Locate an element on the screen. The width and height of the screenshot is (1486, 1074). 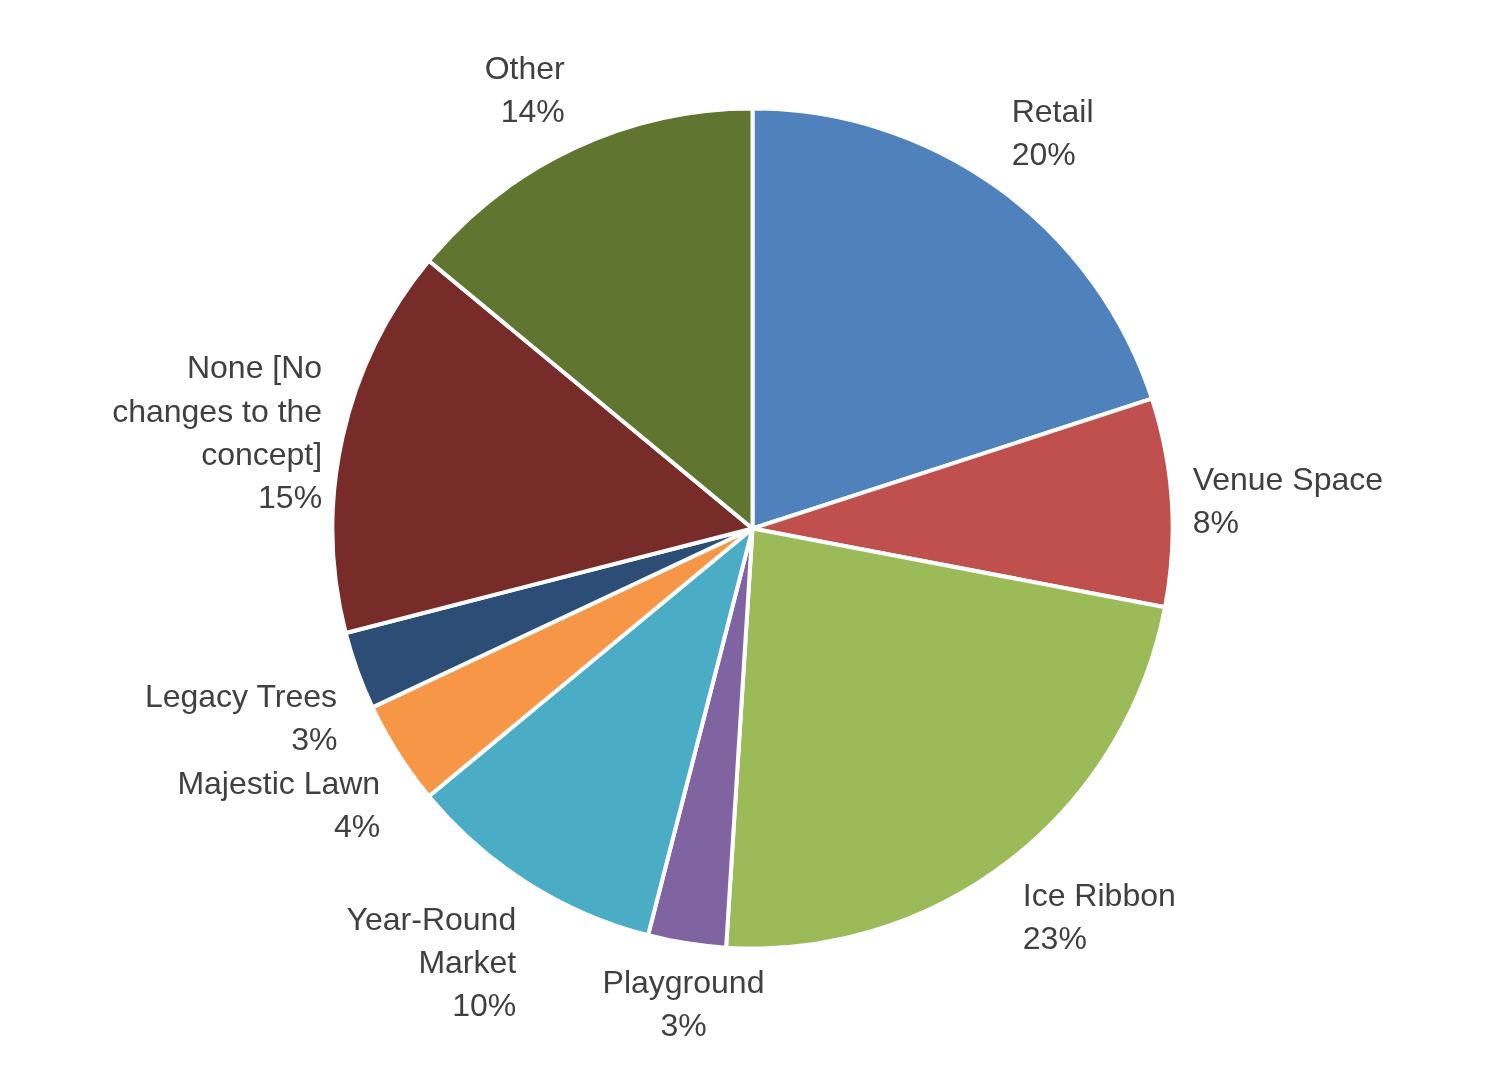
slice-label: Venue Space is located at coordinates (1288, 479).